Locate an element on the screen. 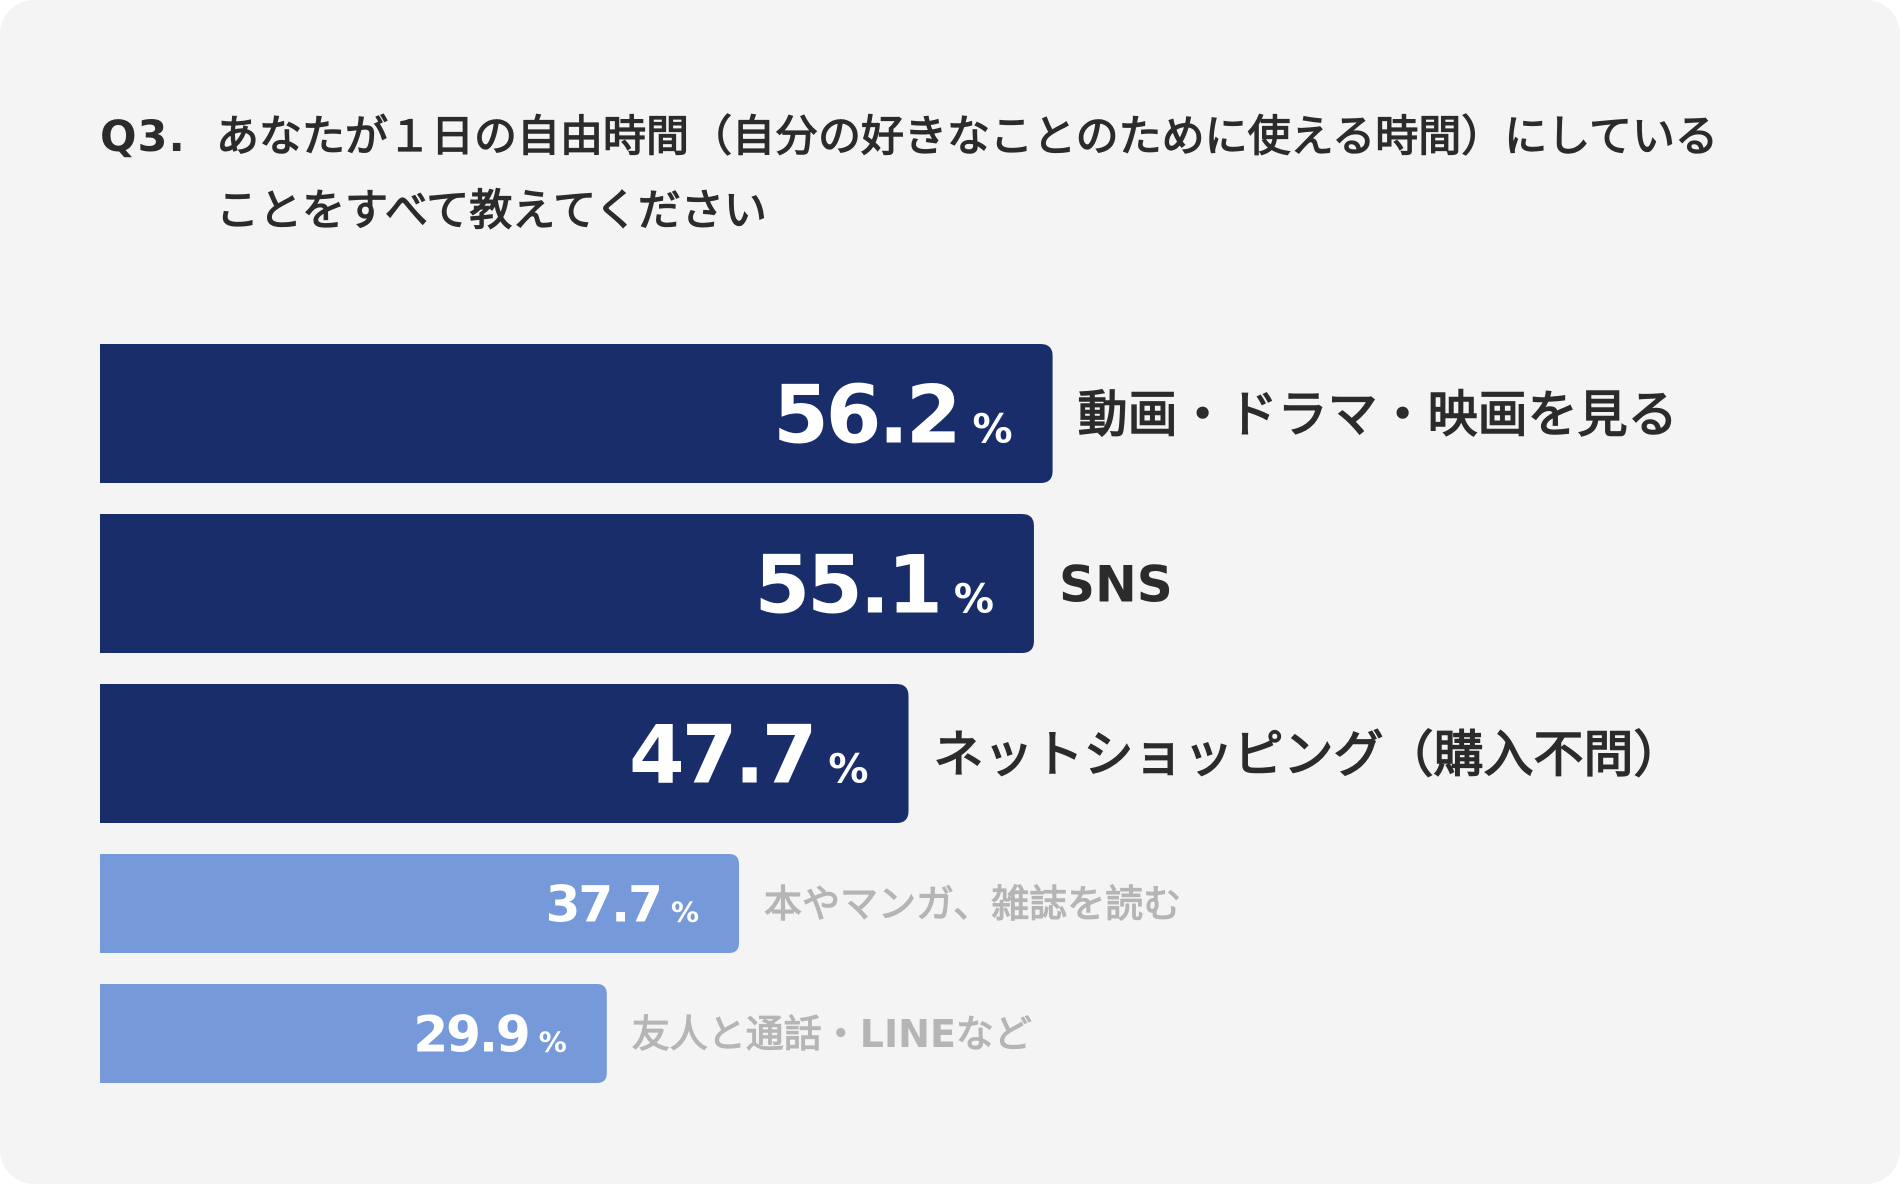  value-number: 47.7 is located at coordinates (721, 754).